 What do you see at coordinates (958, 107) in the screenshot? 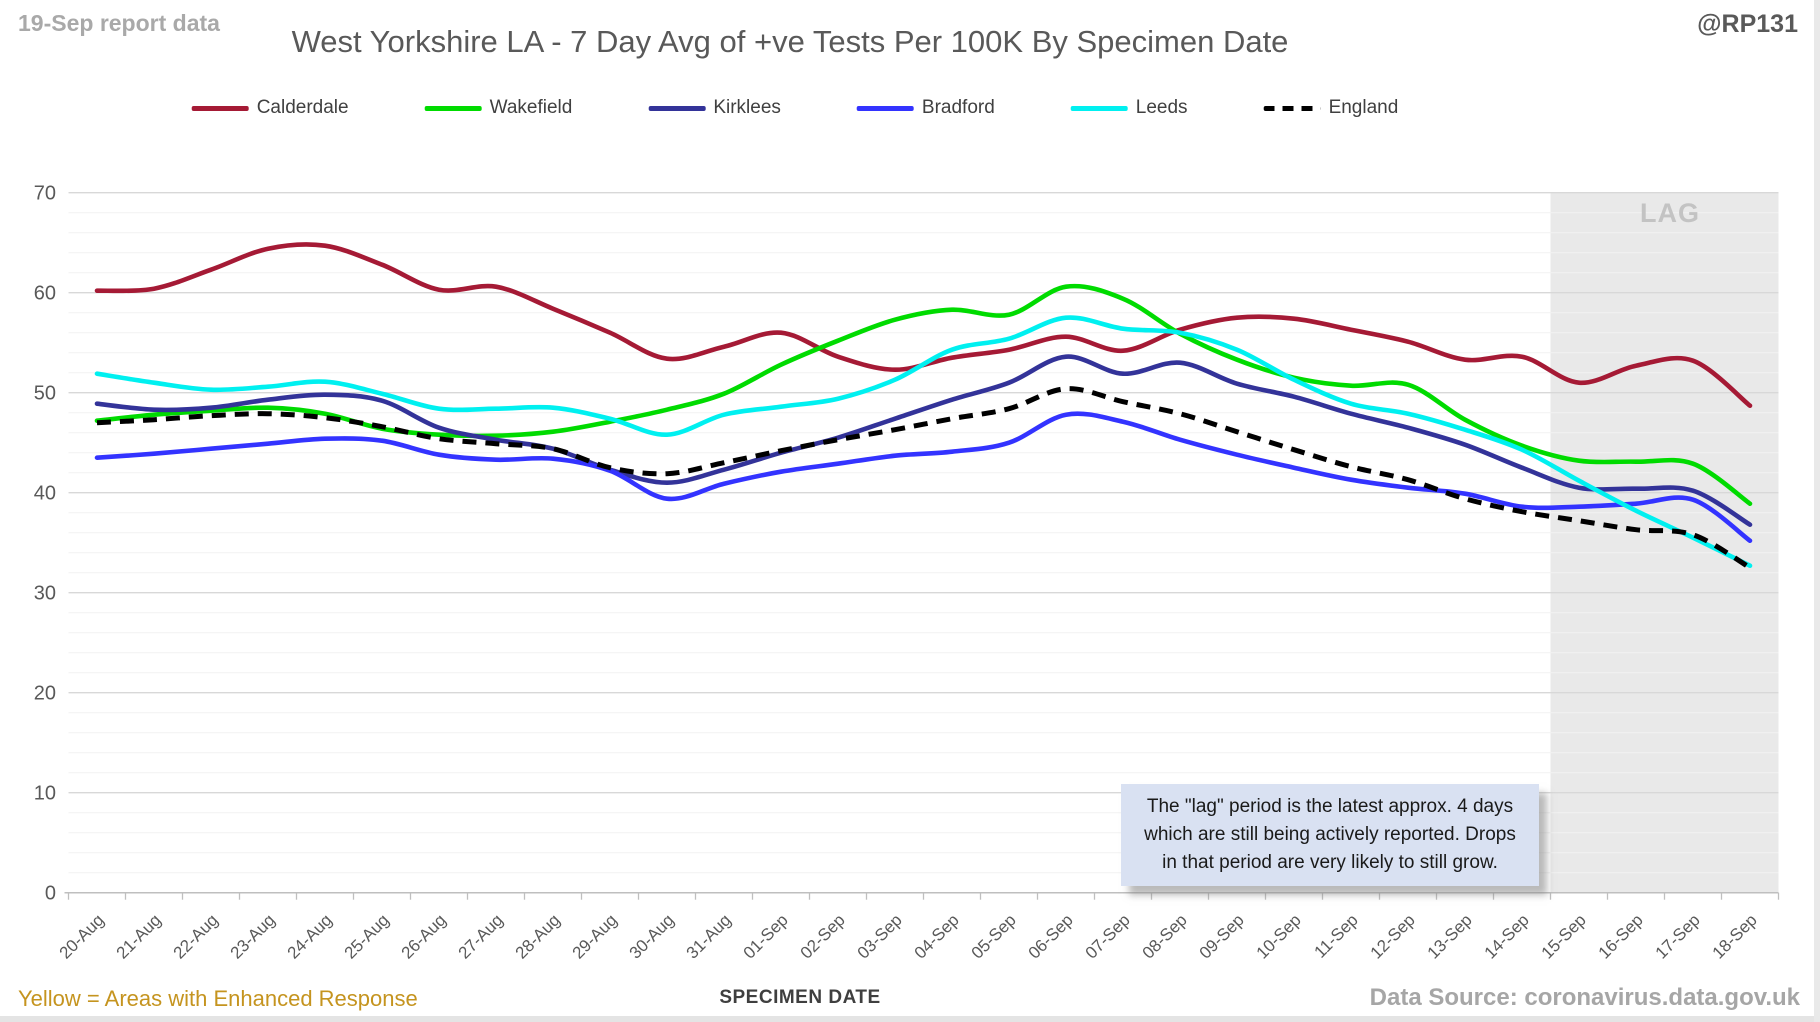
I see `legend-label: Bradford` at bounding box center [958, 107].